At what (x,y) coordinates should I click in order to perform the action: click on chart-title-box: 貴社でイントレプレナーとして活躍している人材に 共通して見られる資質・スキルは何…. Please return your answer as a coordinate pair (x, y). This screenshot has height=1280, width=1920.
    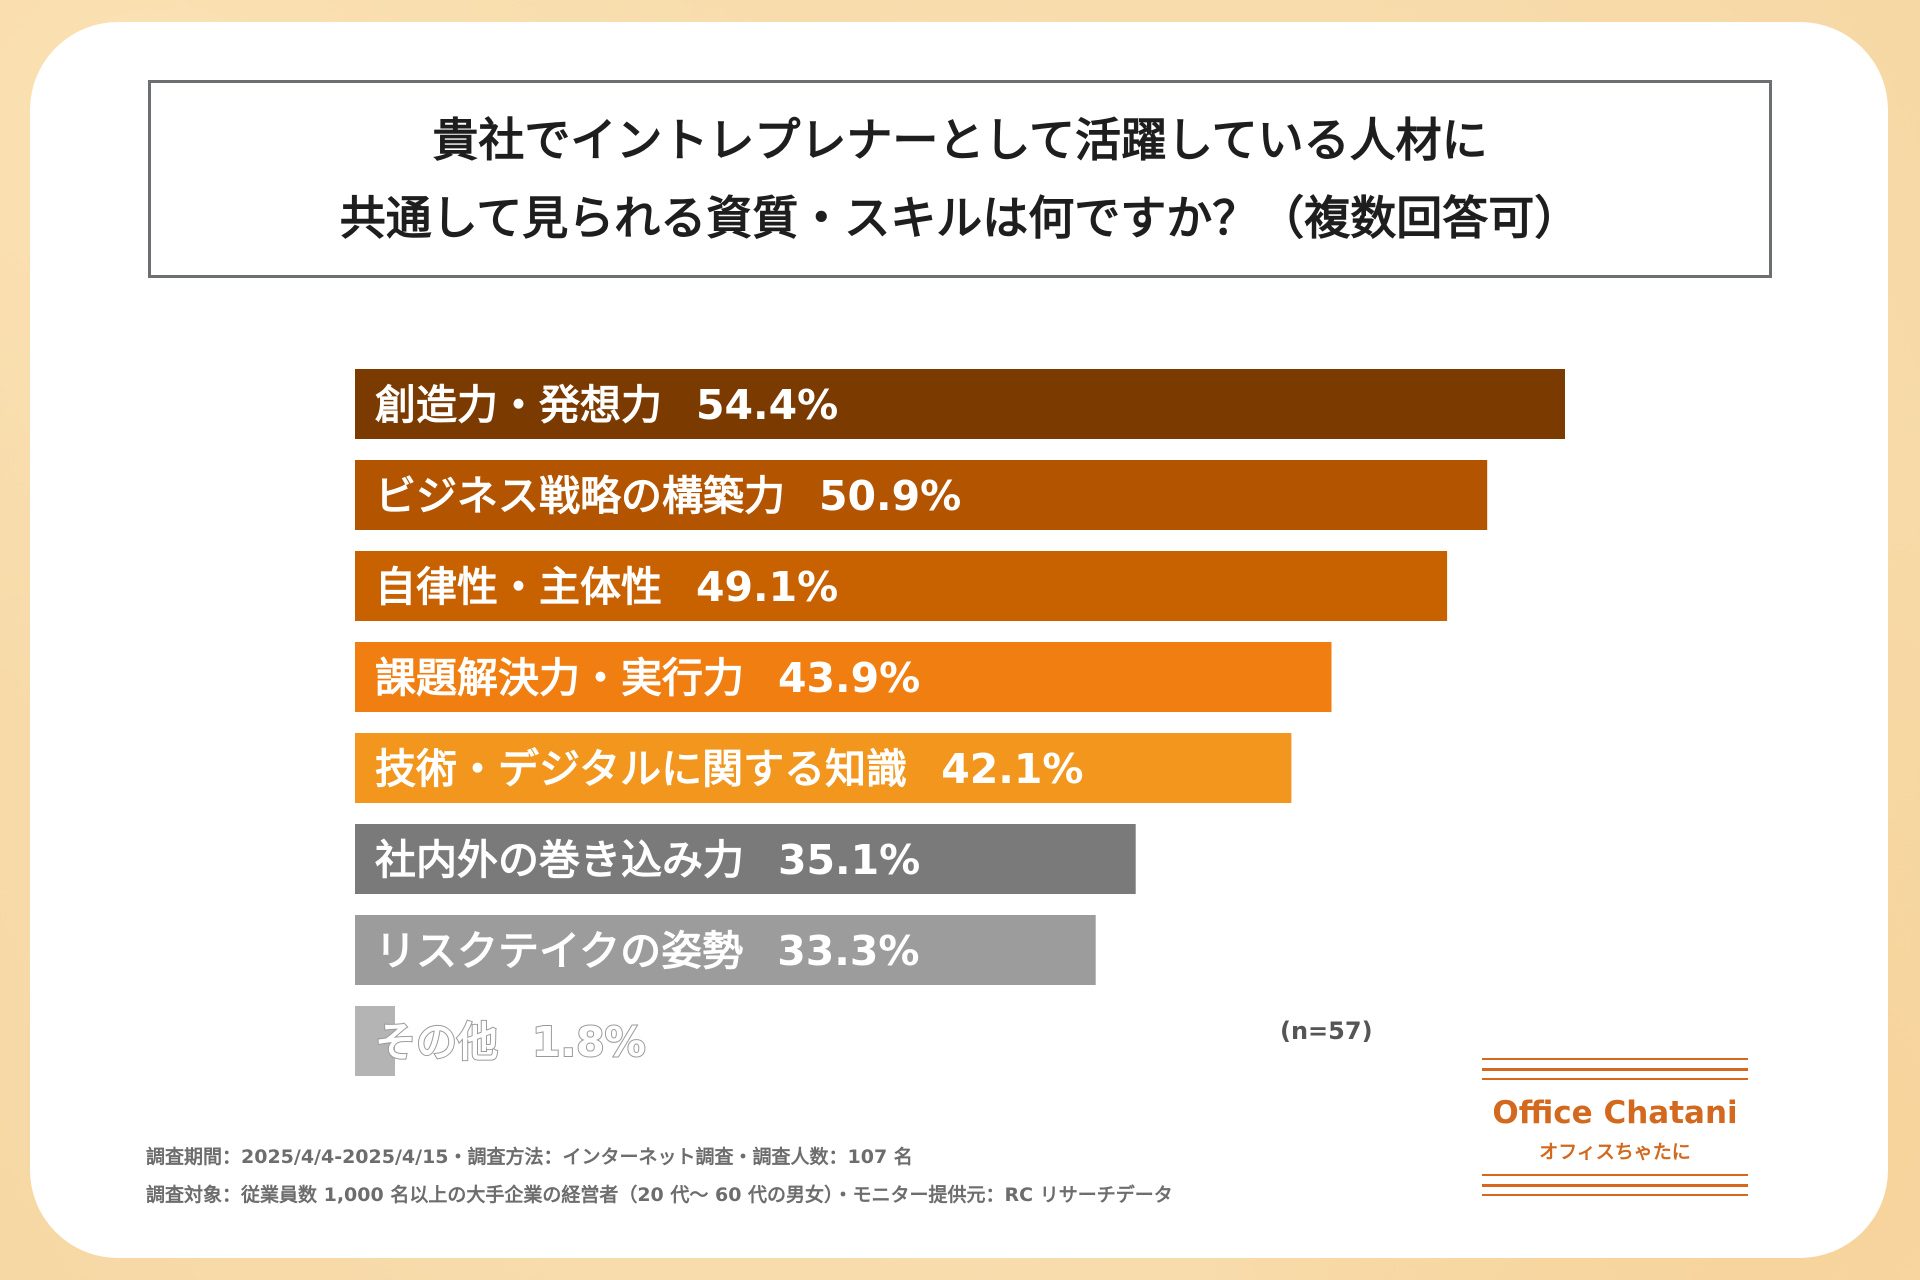
    Looking at the image, I should click on (960, 179).